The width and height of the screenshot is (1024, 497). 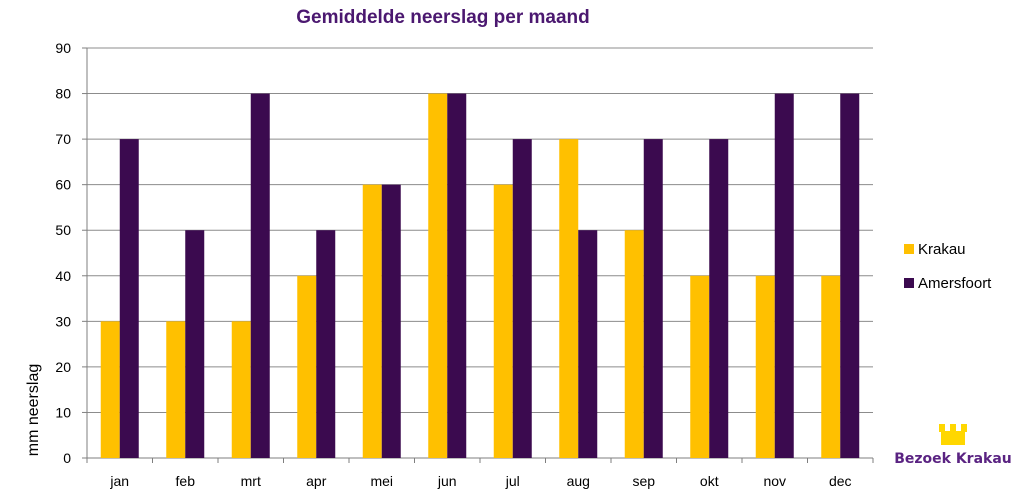 What do you see at coordinates (63, 230) in the screenshot?
I see `y-tick-label: 50` at bounding box center [63, 230].